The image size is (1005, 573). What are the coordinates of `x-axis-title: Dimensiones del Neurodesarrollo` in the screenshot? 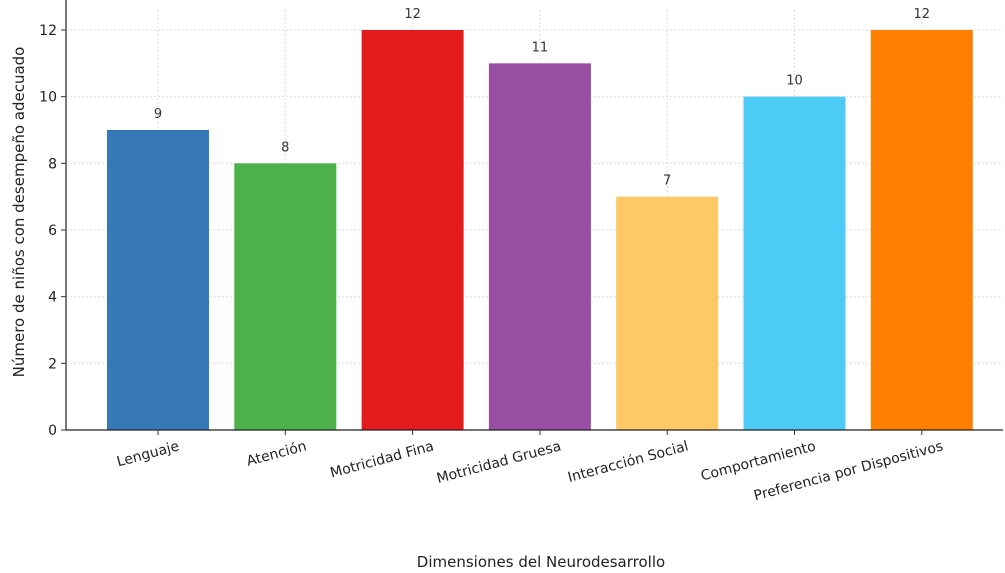 It's located at (541, 562).